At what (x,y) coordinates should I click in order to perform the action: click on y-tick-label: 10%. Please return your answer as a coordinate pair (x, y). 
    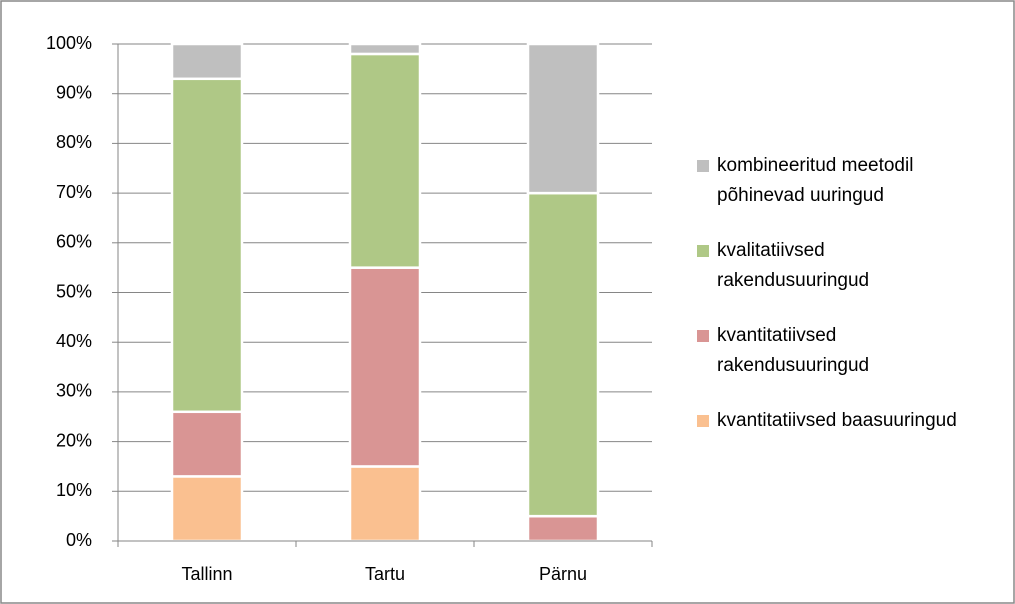
    Looking at the image, I should click on (74, 490).